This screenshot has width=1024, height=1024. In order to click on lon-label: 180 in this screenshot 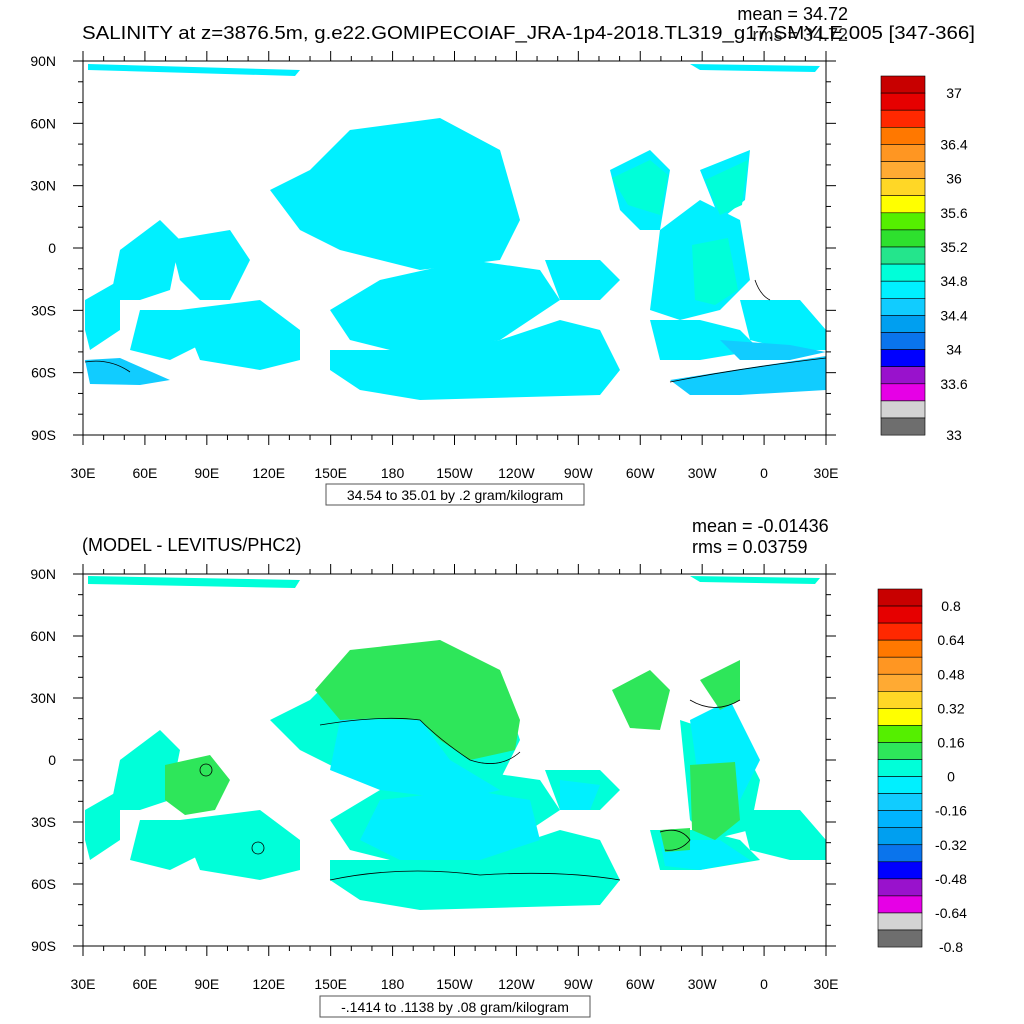, I will do `click(393, 473)`.